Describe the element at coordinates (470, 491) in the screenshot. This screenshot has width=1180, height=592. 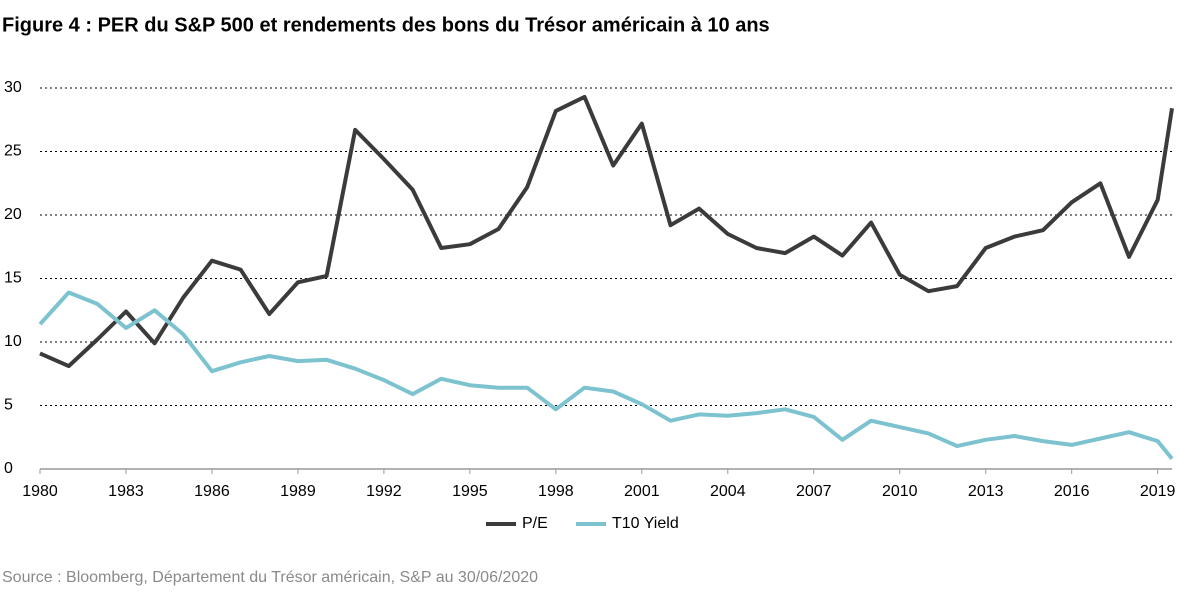
I see `x-tick-label: 1995` at that location.